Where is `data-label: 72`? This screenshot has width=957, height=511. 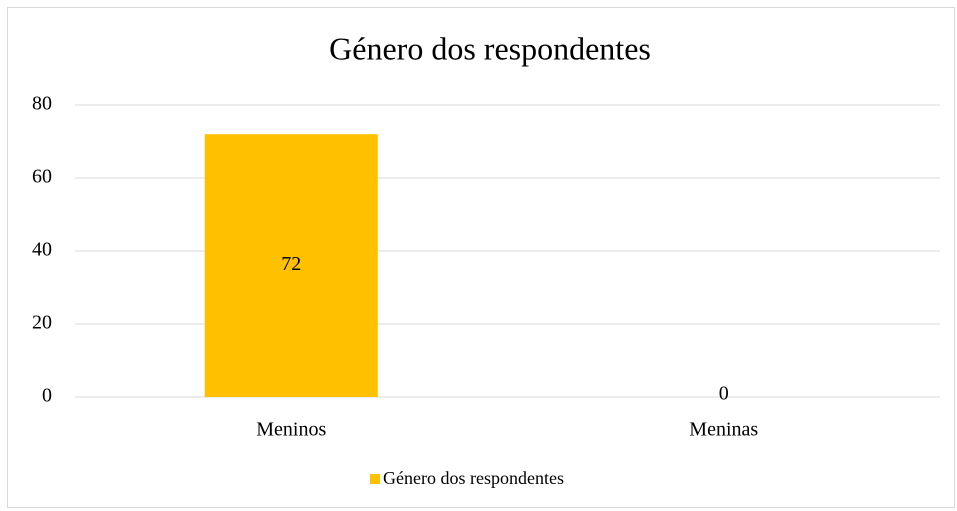
data-label: 72 is located at coordinates (291, 264).